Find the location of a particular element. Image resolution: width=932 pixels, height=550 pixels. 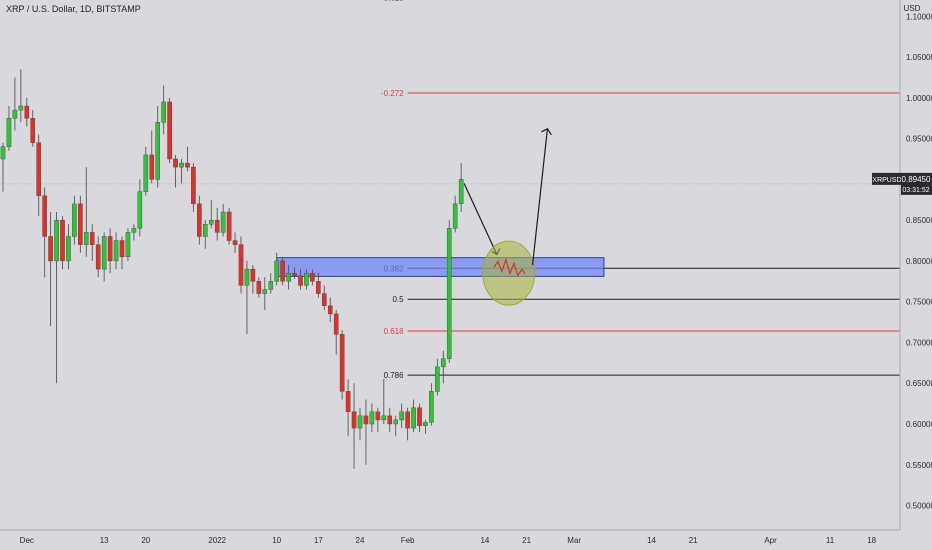

x-tick-label: 11 is located at coordinates (830, 540).